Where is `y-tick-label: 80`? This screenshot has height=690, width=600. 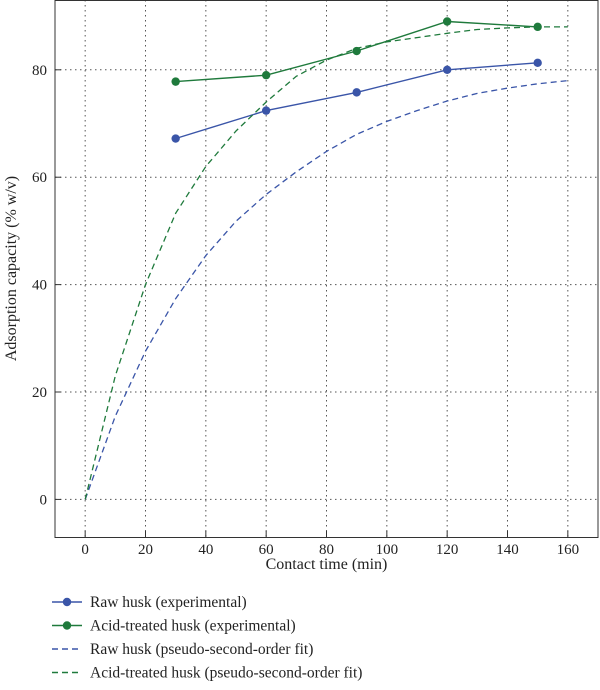 y-tick-label: 80 is located at coordinates (39, 71).